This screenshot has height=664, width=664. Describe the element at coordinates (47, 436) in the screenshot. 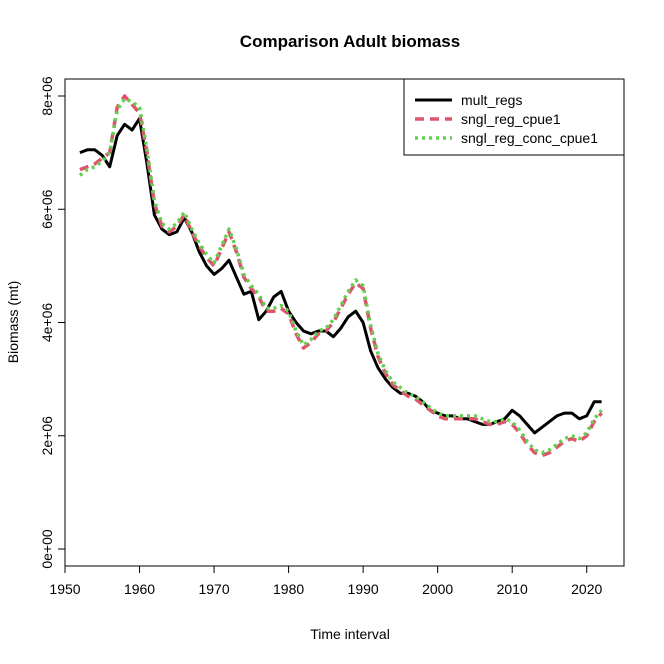

I see `y-tick-label: 2e+06` at that location.